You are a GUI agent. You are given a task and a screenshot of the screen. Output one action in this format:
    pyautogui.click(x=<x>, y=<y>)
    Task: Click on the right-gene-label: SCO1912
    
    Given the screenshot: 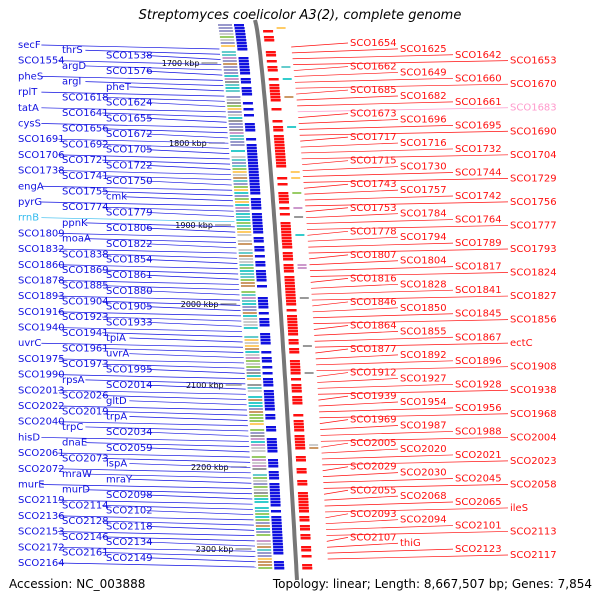 What is the action you would take?
    pyautogui.click(x=373, y=373)
    